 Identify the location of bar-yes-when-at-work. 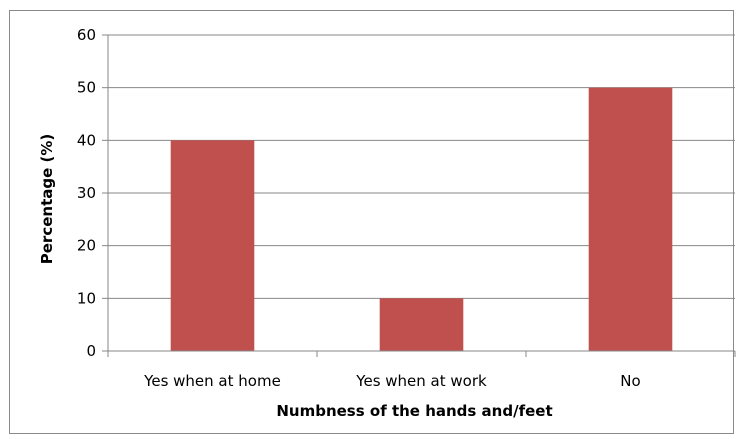
(421, 324).